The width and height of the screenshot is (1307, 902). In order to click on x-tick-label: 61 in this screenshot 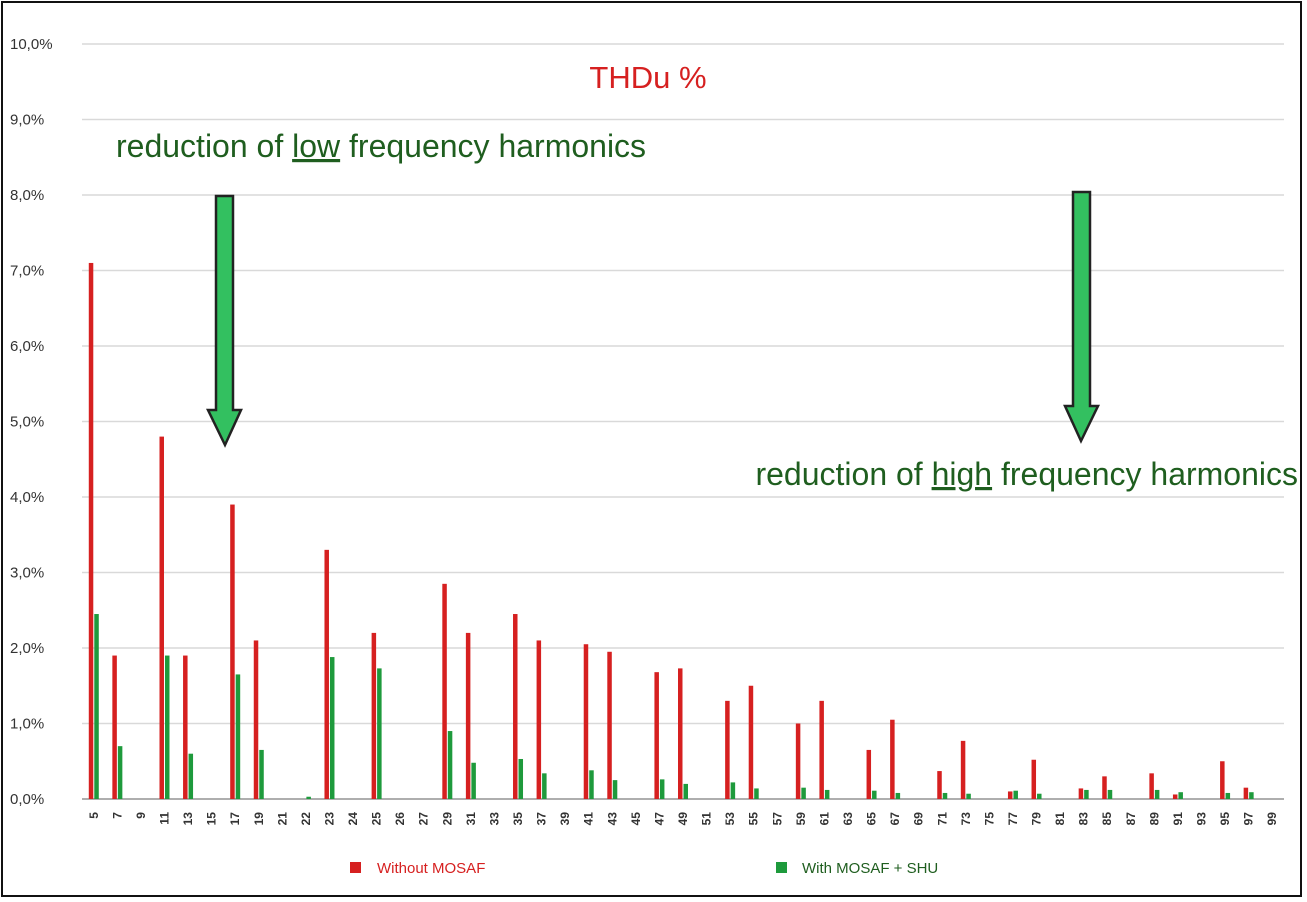, I will do `click(824, 819)`.